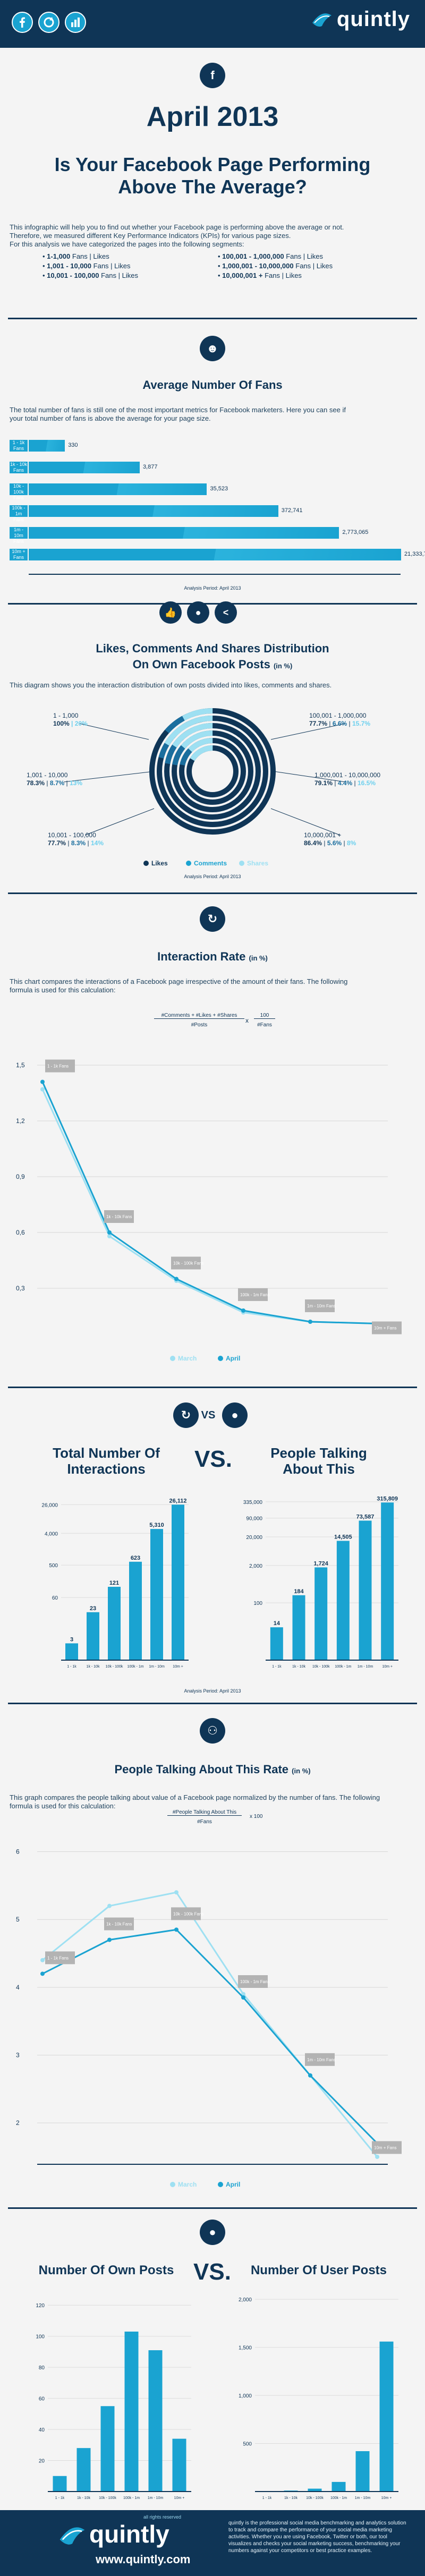  What do you see at coordinates (20, 1121) in the screenshot?
I see `y-tick-label: 1,2` at bounding box center [20, 1121].